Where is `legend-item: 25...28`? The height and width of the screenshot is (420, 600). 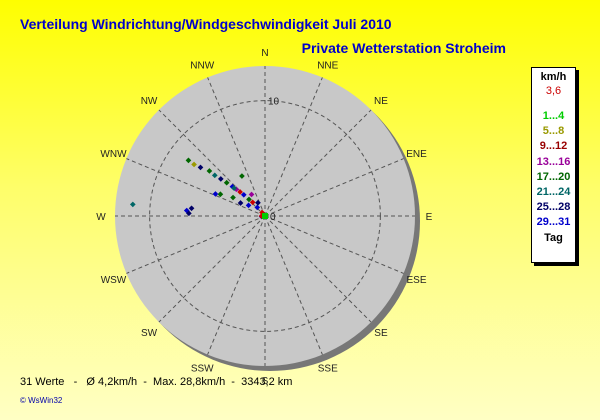 legend-item: 25...28 is located at coordinates (553, 207).